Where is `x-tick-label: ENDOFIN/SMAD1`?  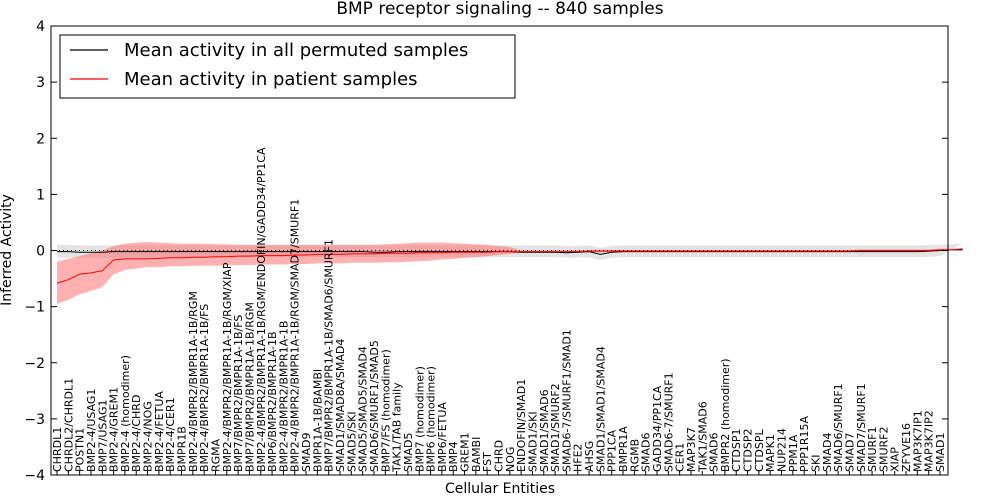
x-tick-label: ENDOFIN/SMAD1 is located at coordinates (521, 425).